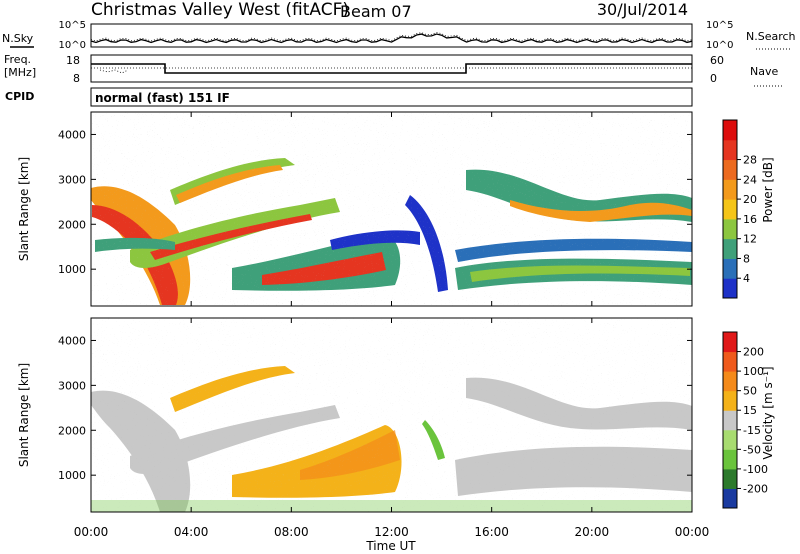 Image resolution: width=800 pixels, height=554 pixels. I want to click on velocity-colorbar-tick-label: -100, so click(755, 469).